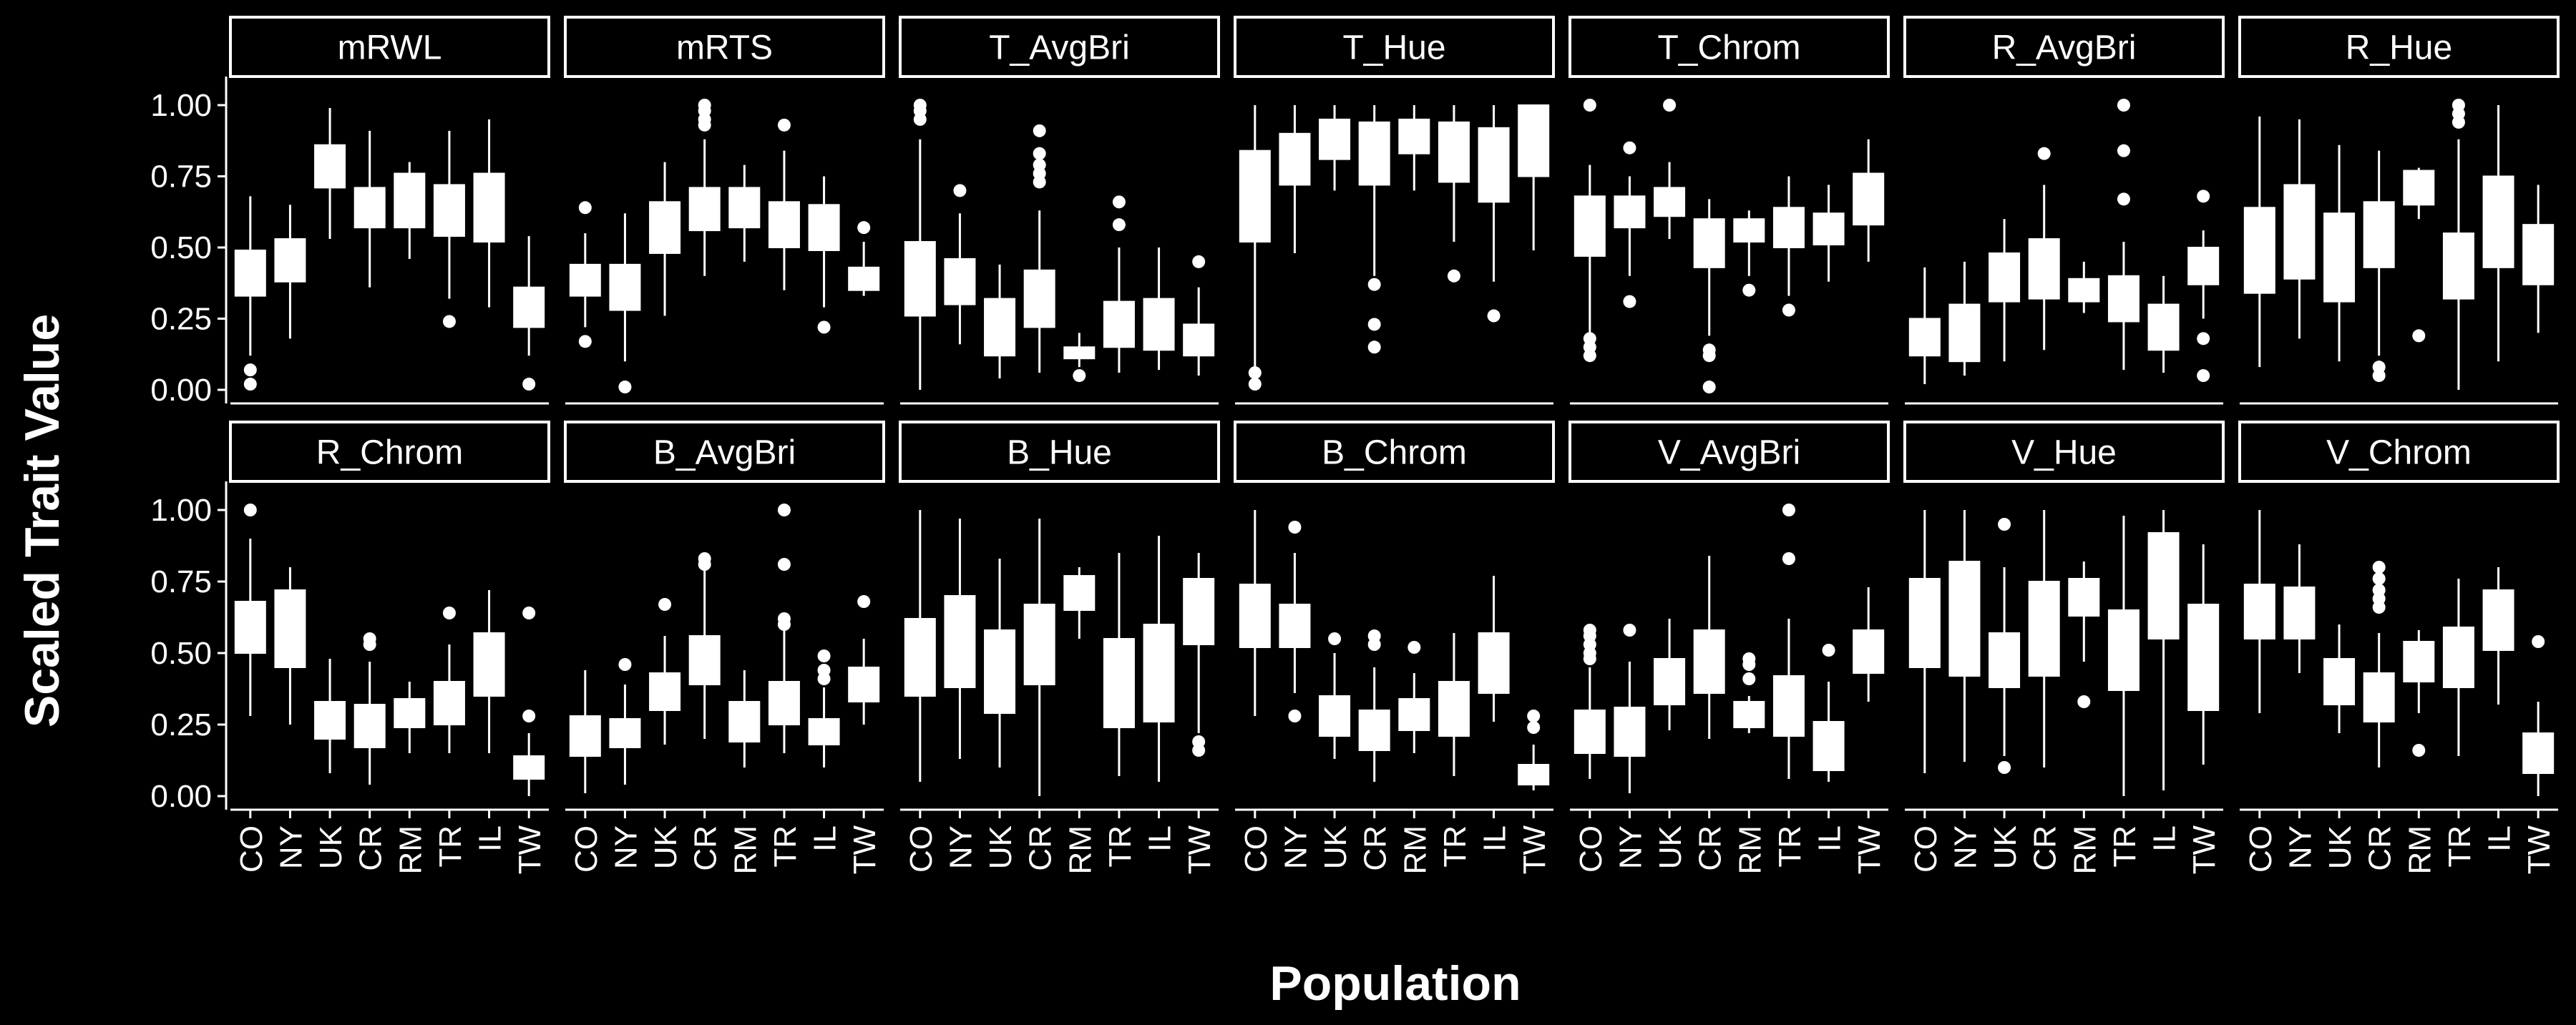 The width and height of the screenshot is (2576, 1025). Describe the element at coordinates (1455, 846) in the screenshot. I see `x-tick-label: TR` at that location.